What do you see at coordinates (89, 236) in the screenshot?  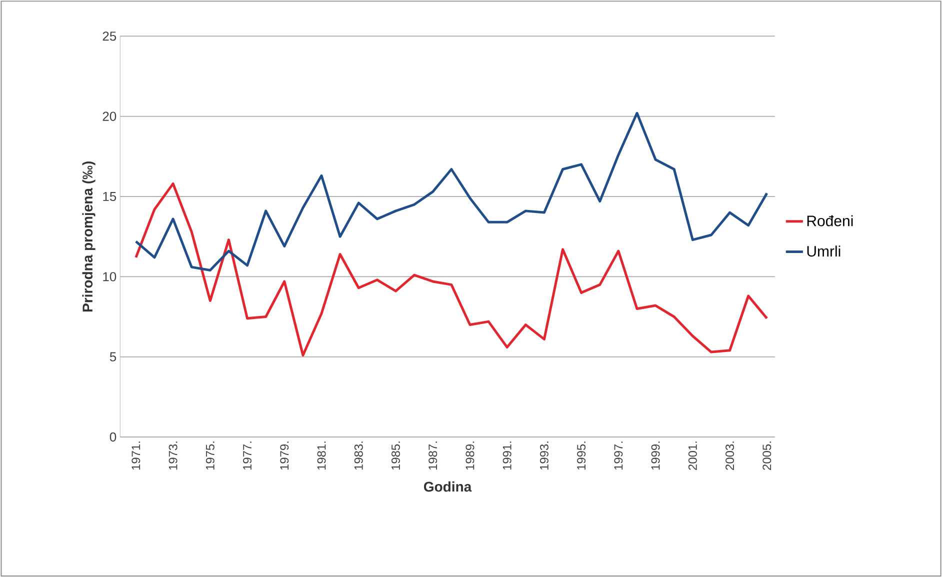 I see `y-axis-title: Prirodna promjena (‰)` at bounding box center [89, 236].